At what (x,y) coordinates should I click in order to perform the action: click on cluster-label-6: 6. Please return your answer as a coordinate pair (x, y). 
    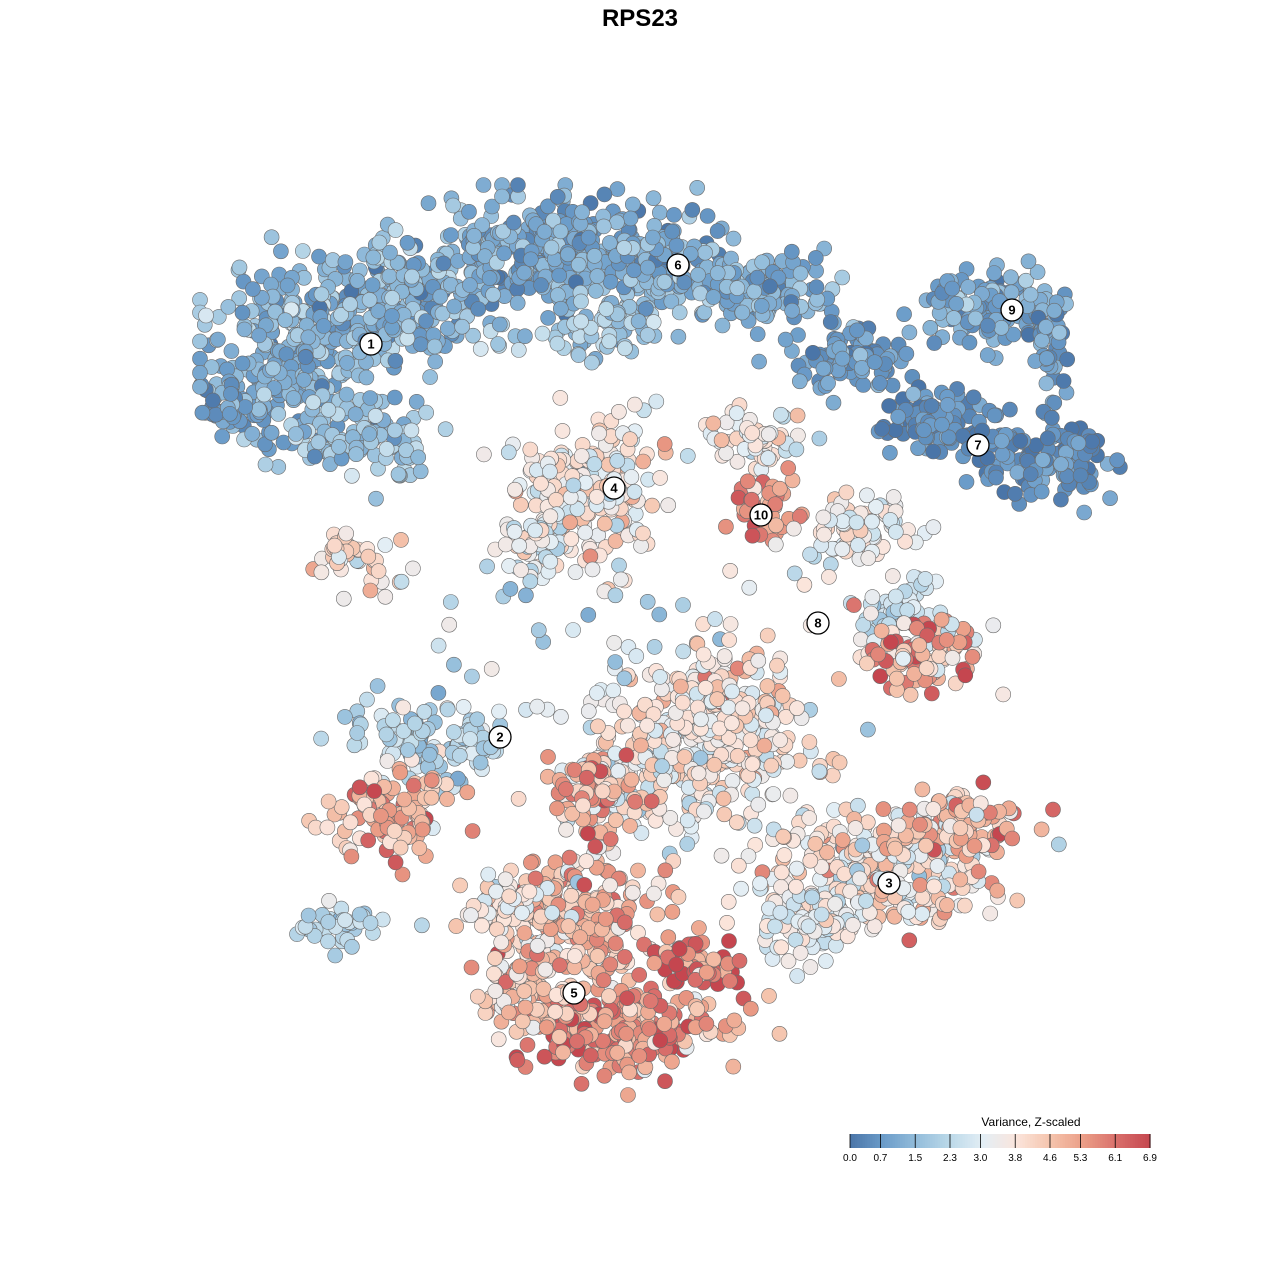
    Looking at the image, I should click on (678, 265).